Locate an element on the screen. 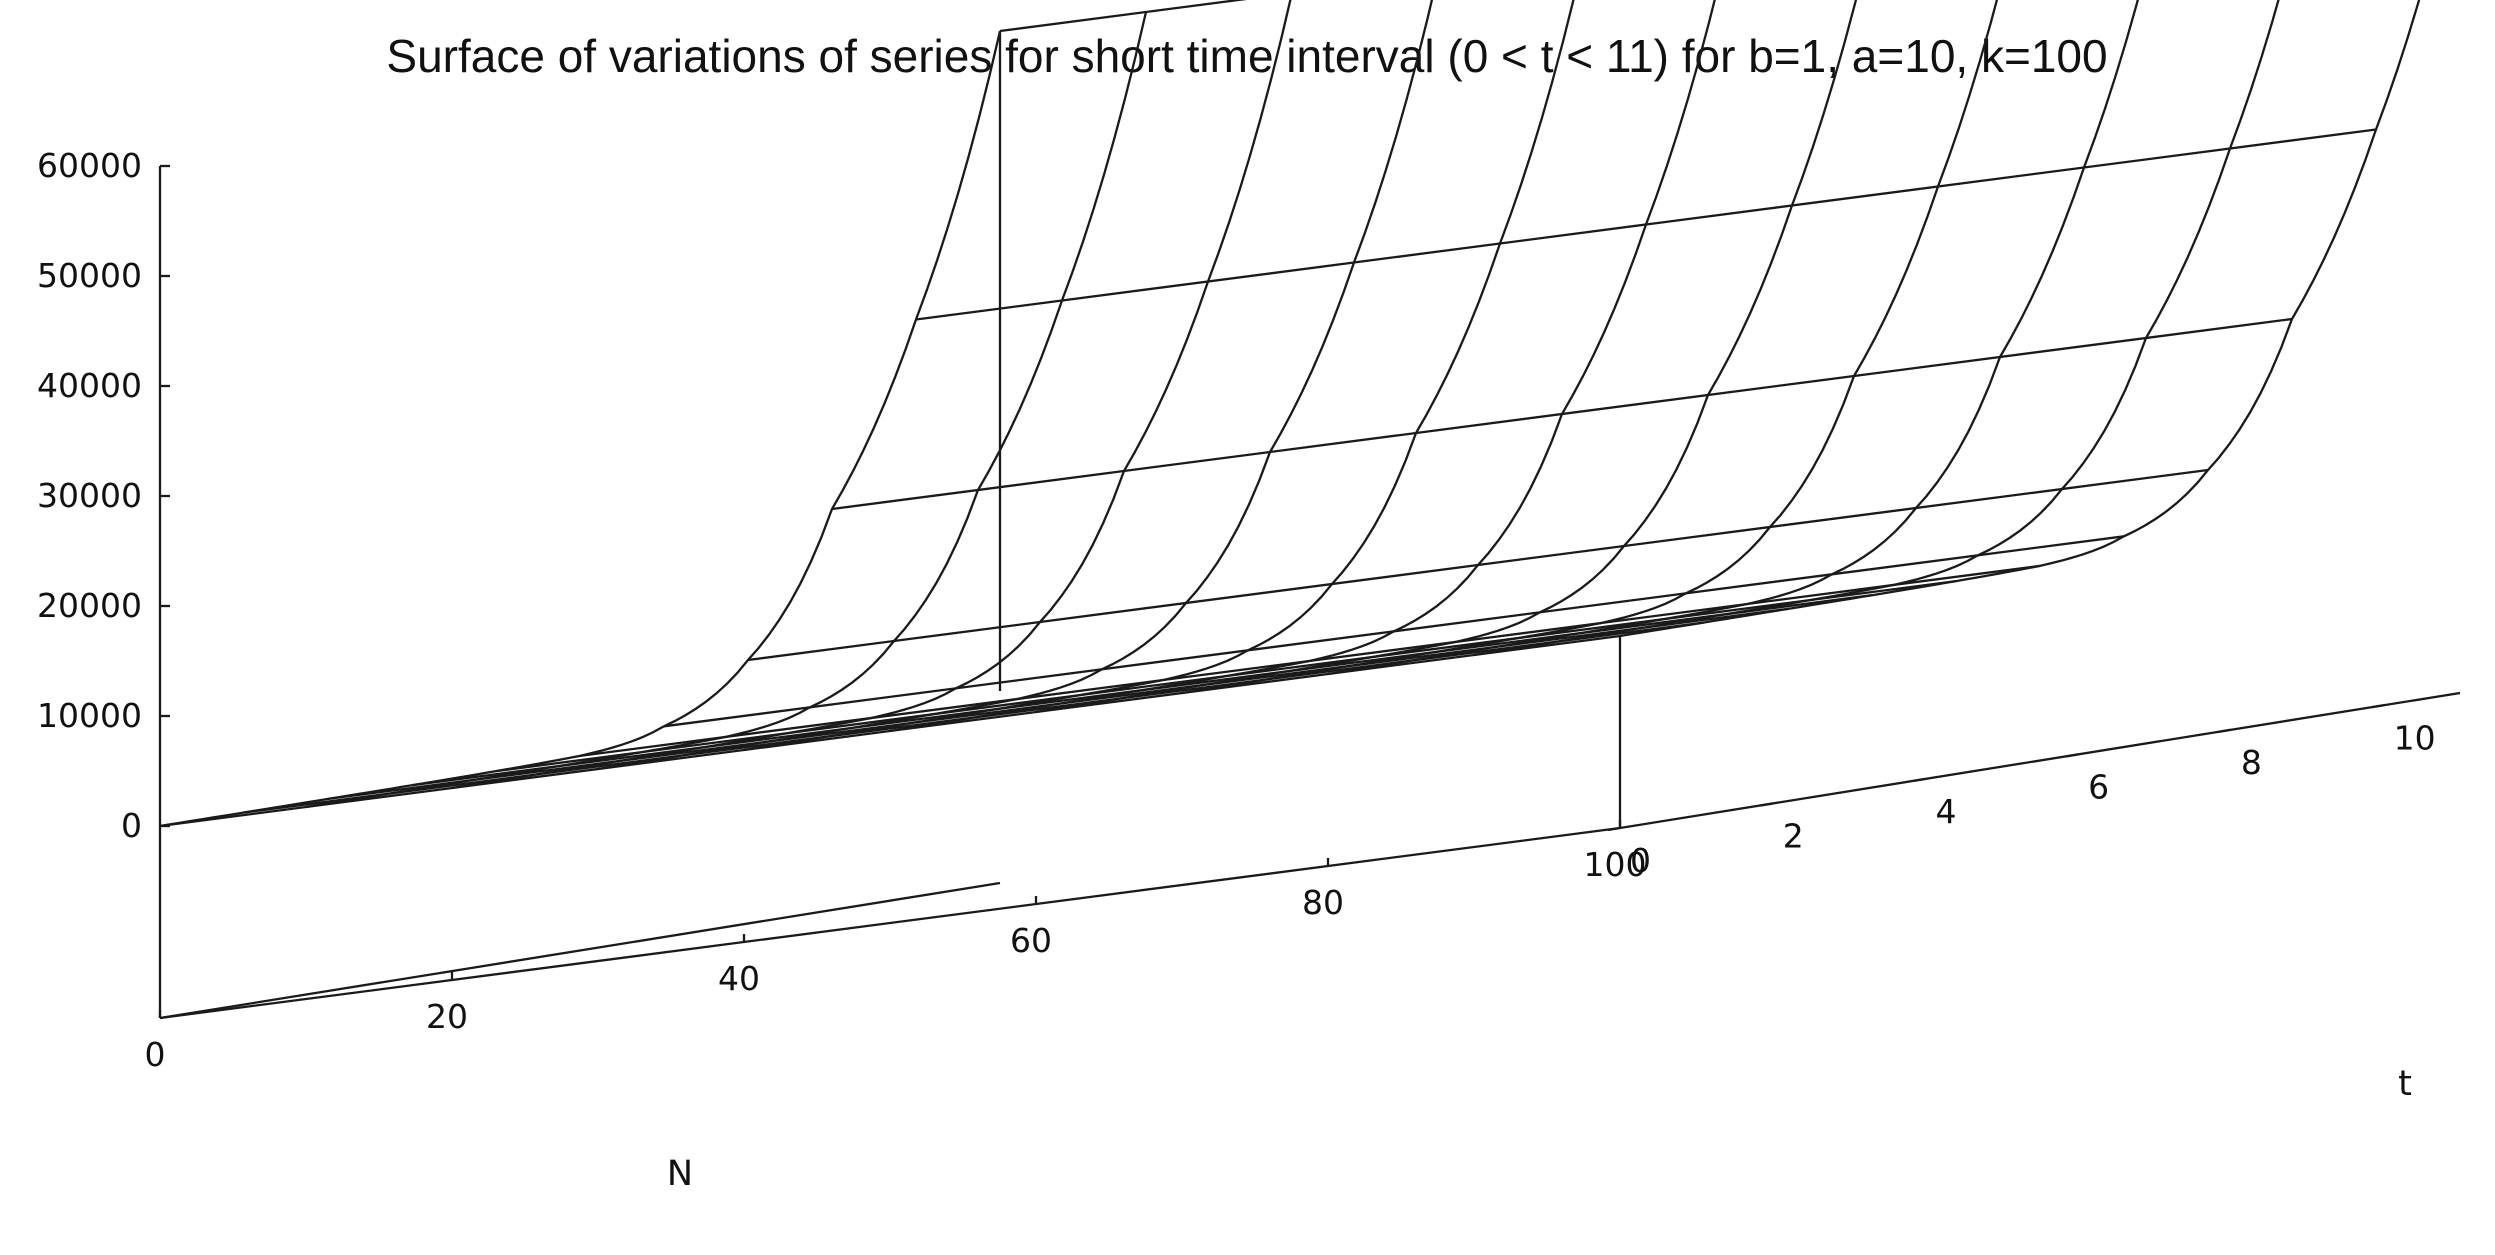 Image resolution: width=2495 pixels, height=1255 pixels. z-tick-label: 10000 is located at coordinates (89, 715).